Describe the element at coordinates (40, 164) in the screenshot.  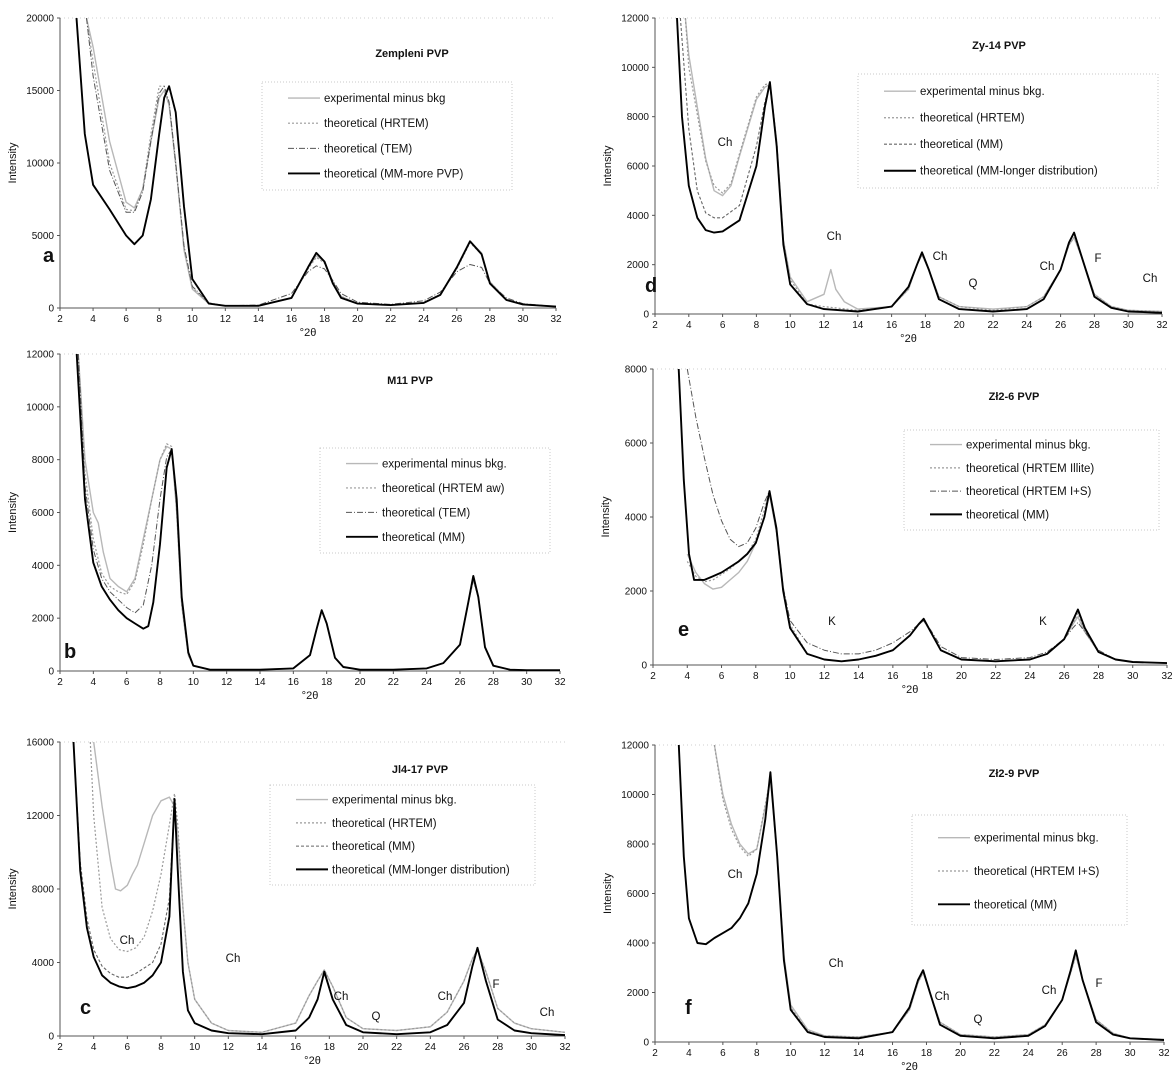
I see `y-tick-label: 10000` at that location.